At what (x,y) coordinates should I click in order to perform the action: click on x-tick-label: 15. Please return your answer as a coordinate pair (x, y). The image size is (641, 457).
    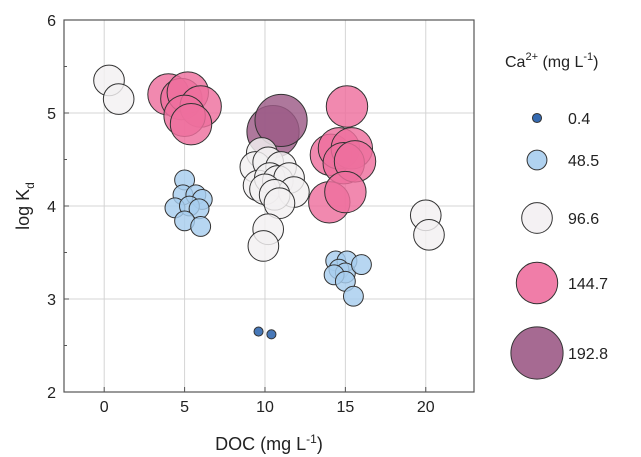
    Looking at the image, I should click on (345, 407).